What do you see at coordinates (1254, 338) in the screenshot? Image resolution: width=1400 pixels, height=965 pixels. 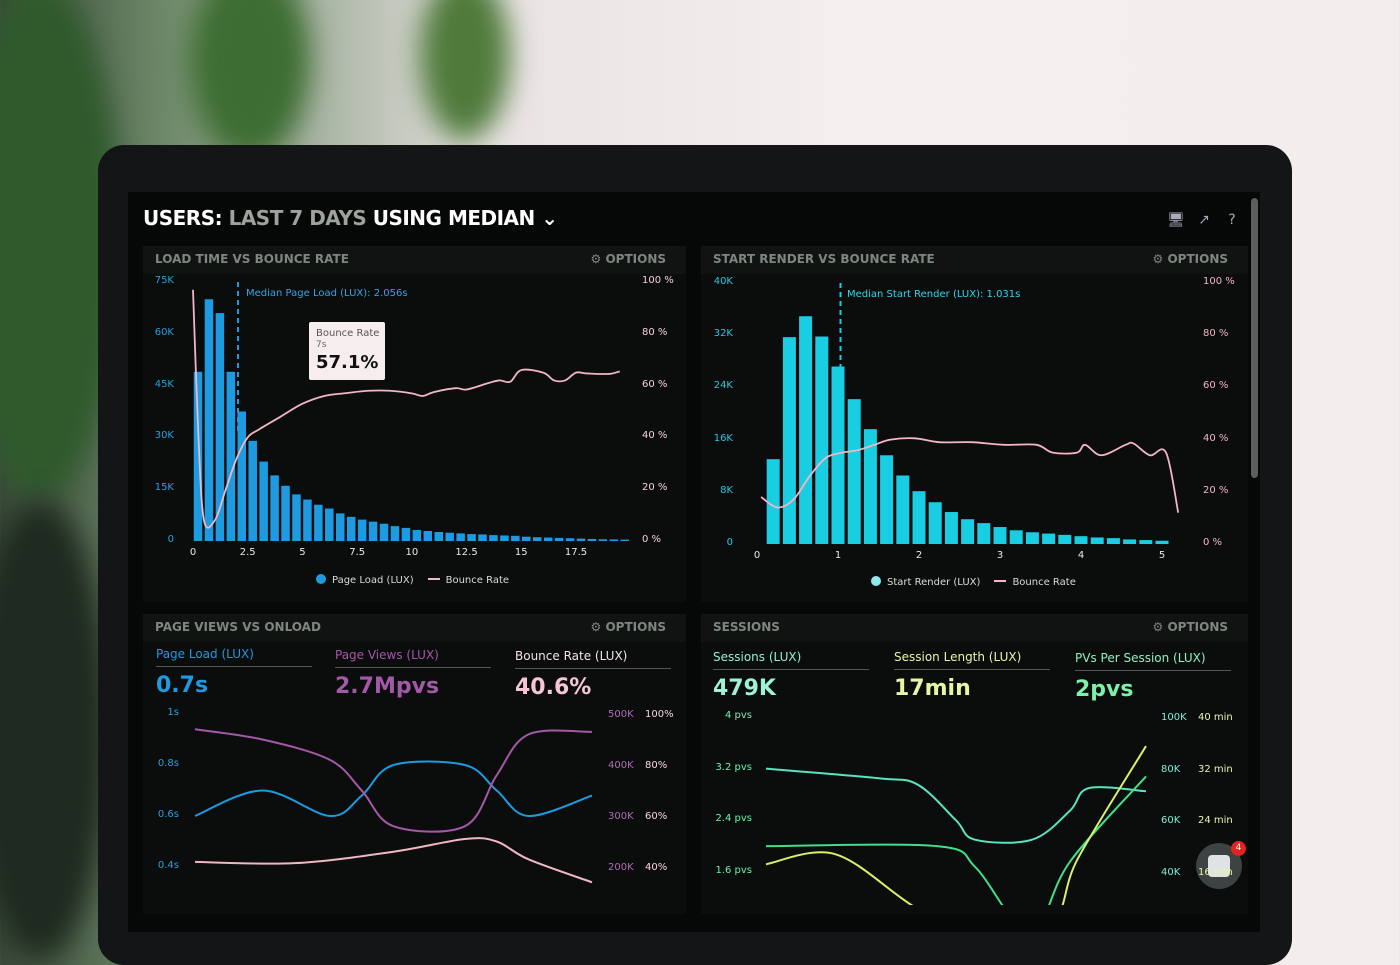 I see `scrollbar` at bounding box center [1254, 338].